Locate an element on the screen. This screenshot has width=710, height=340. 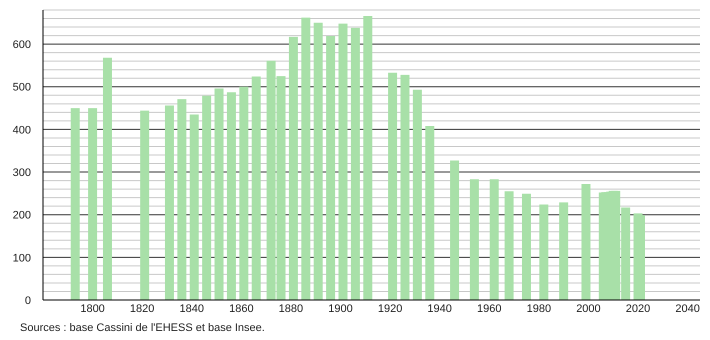
x-tick-label: 1920 is located at coordinates (390, 308).